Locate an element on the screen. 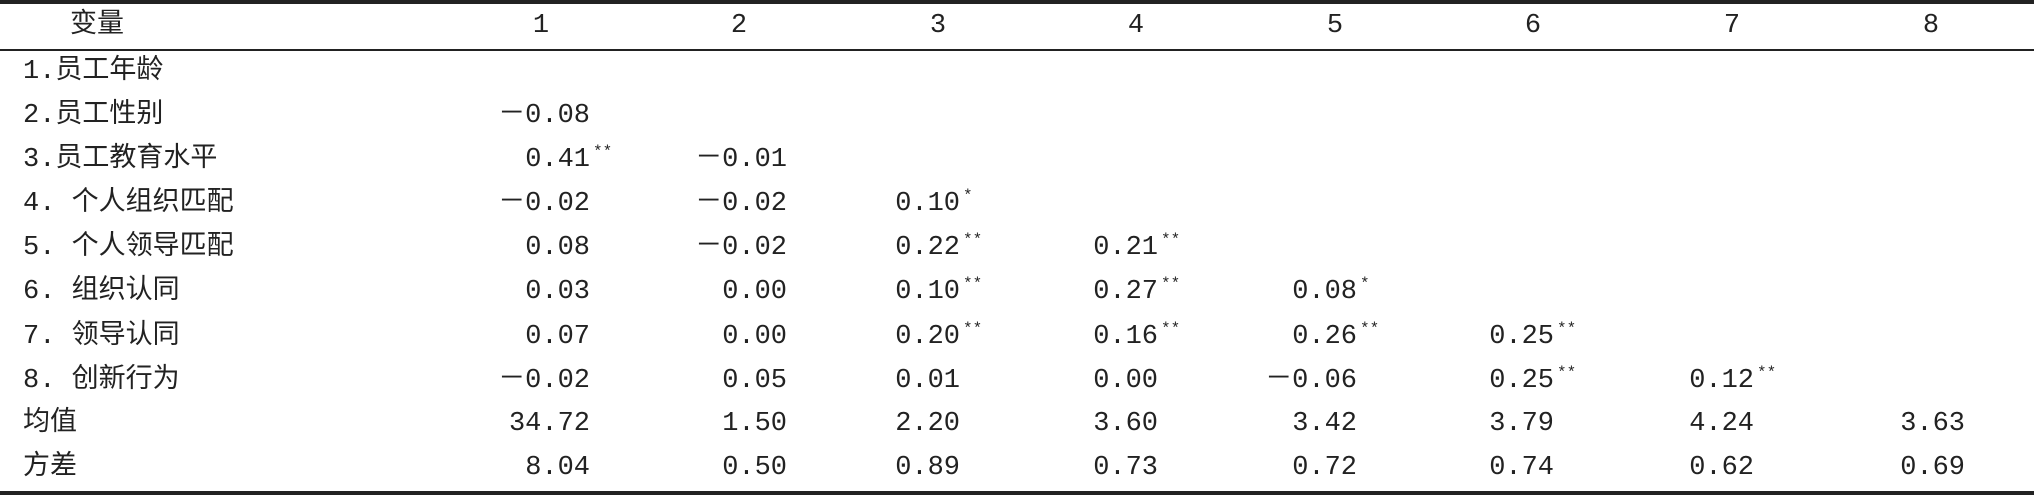 The image size is (2034, 495). cell-value: 0.27 ** is located at coordinates (1136, 291).